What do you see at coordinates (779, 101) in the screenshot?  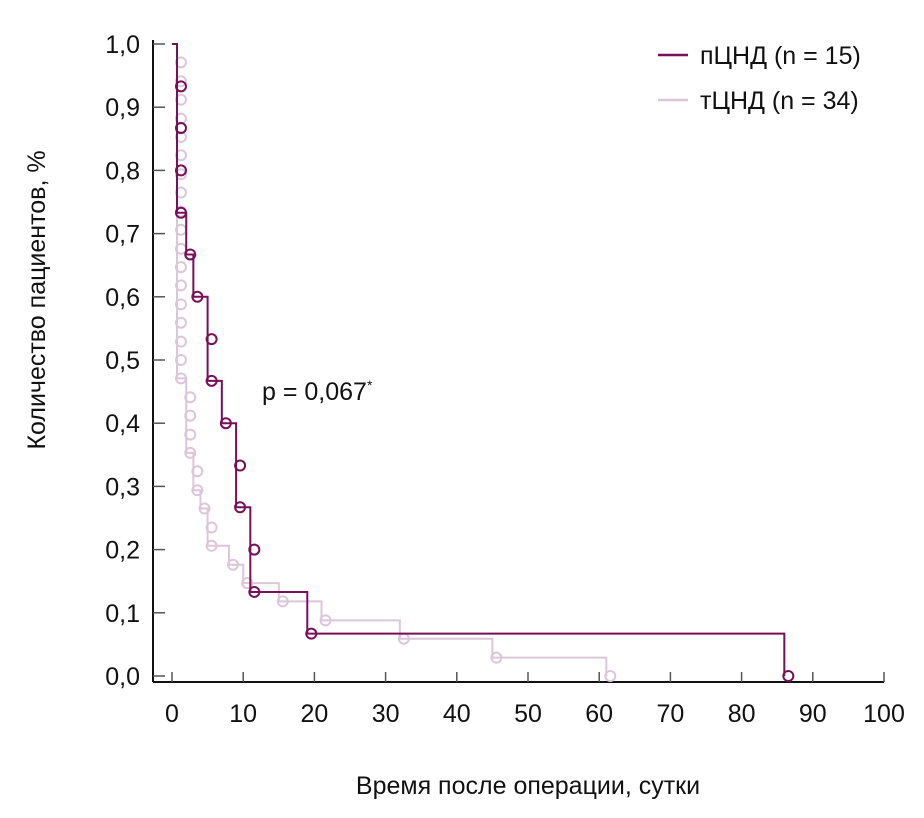 I see `legend-label-tcnd: тЦНД (n = 34)` at bounding box center [779, 101].